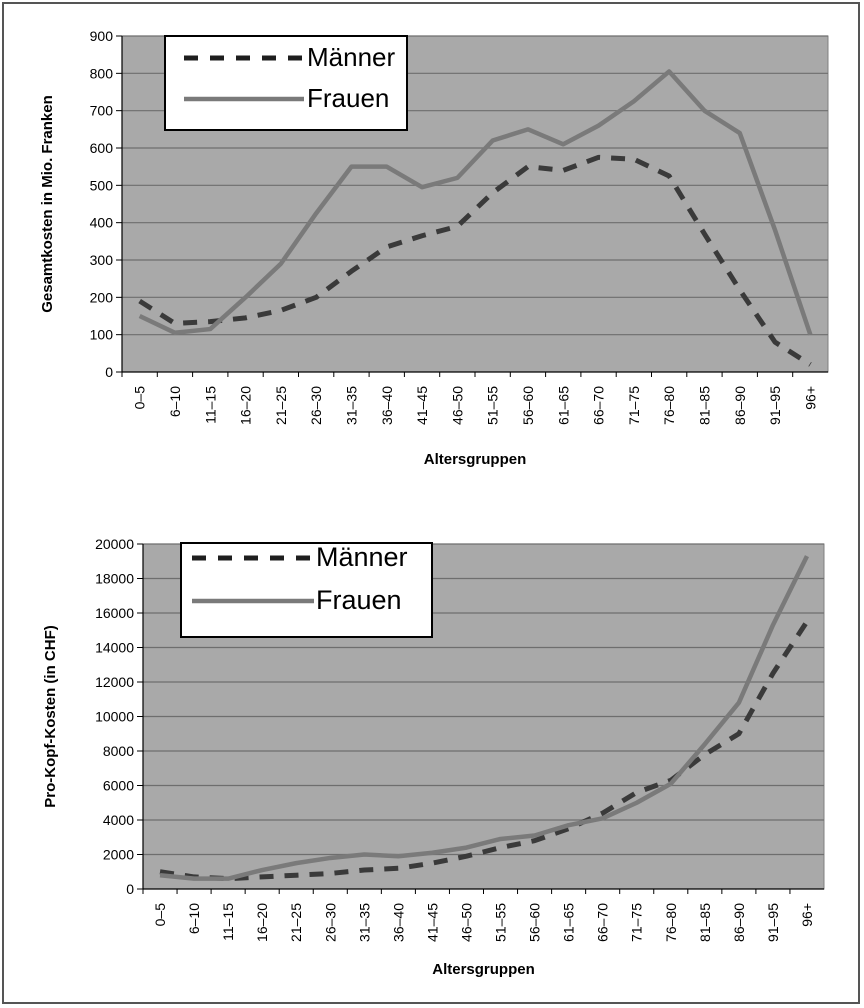  What do you see at coordinates (102, 185) in the screenshot?
I see `y-tick-label: 500` at bounding box center [102, 185].